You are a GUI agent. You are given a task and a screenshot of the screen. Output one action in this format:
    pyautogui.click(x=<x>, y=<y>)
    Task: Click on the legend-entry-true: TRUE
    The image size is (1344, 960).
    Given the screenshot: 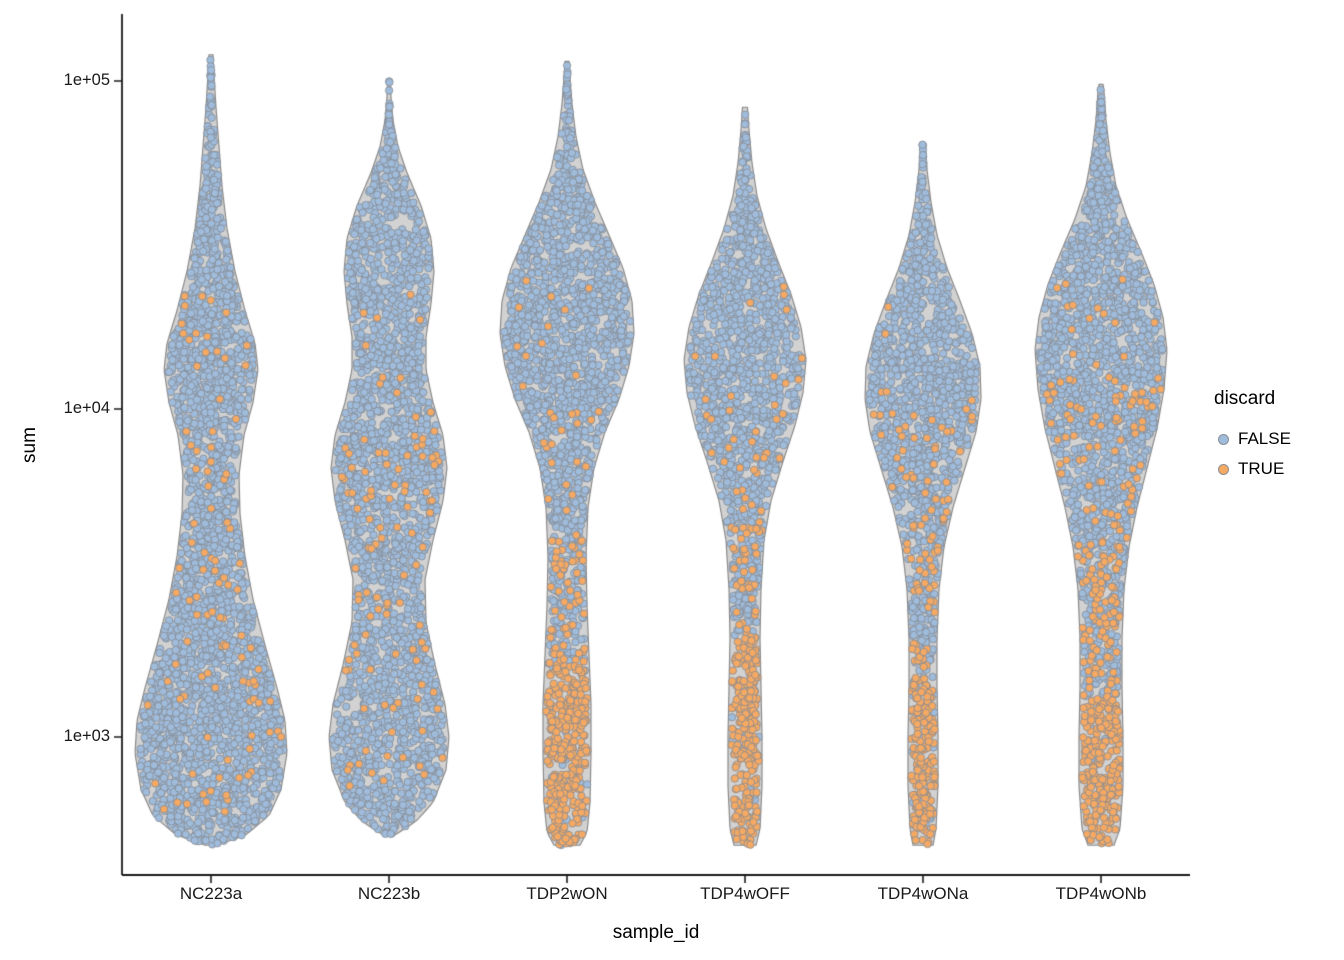 What is the action you would take?
    pyautogui.click(x=1254, y=469)
    